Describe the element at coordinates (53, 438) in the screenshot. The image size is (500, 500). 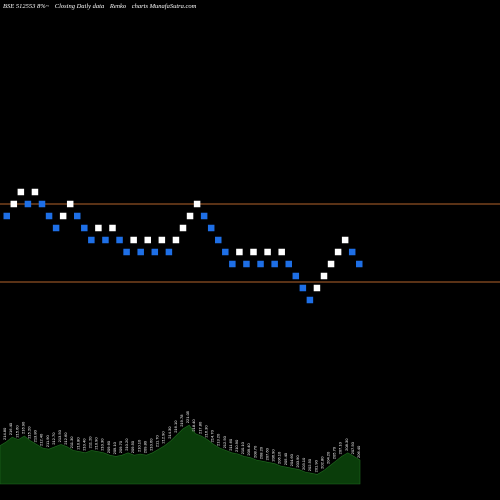
I see `volume-label: 212.70` at that location.